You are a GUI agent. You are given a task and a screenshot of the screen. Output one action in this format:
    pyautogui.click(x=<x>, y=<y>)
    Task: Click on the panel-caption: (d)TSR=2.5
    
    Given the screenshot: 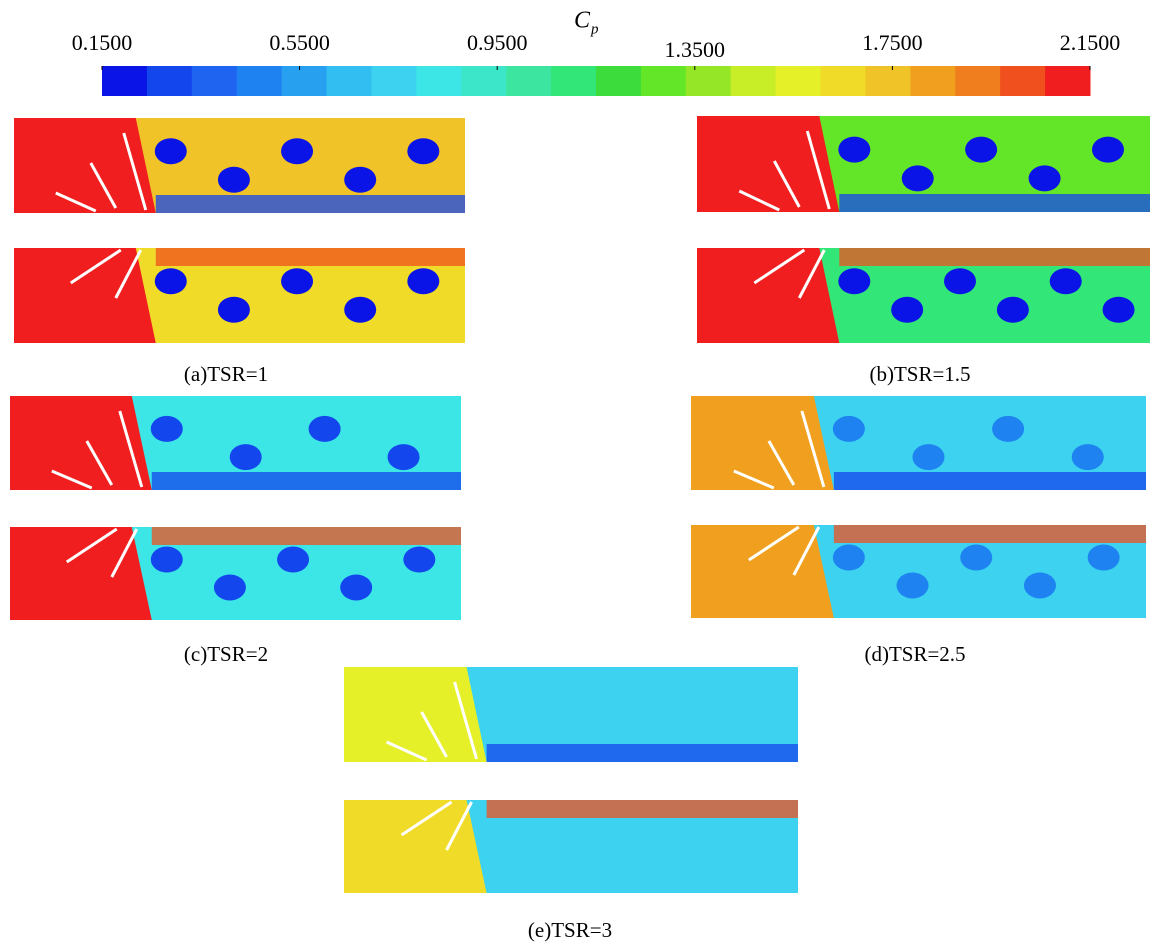 What is the action you would take?
    pyautogui.click(x=914, y=654)
    